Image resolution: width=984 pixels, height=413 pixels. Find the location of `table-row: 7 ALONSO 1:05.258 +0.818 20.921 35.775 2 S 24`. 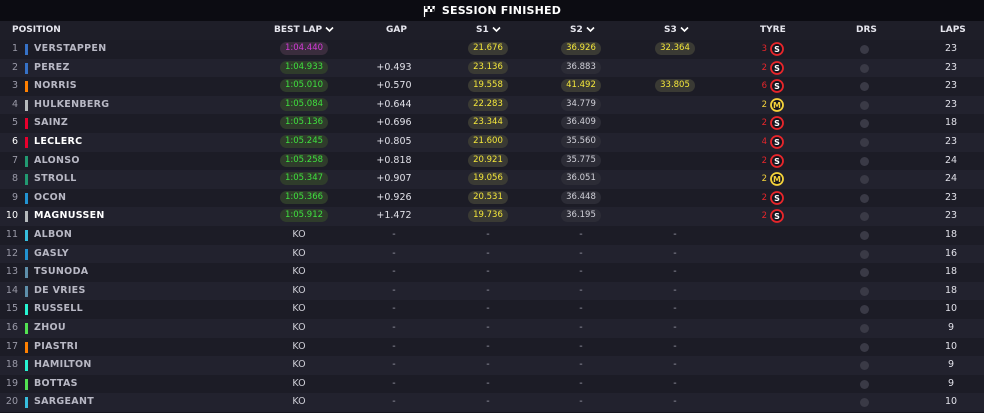

table-row: 7 ALONSO 1:05.258 +0.818 20.921 35.775 2 S 24 is located at coordinates (492, 161).